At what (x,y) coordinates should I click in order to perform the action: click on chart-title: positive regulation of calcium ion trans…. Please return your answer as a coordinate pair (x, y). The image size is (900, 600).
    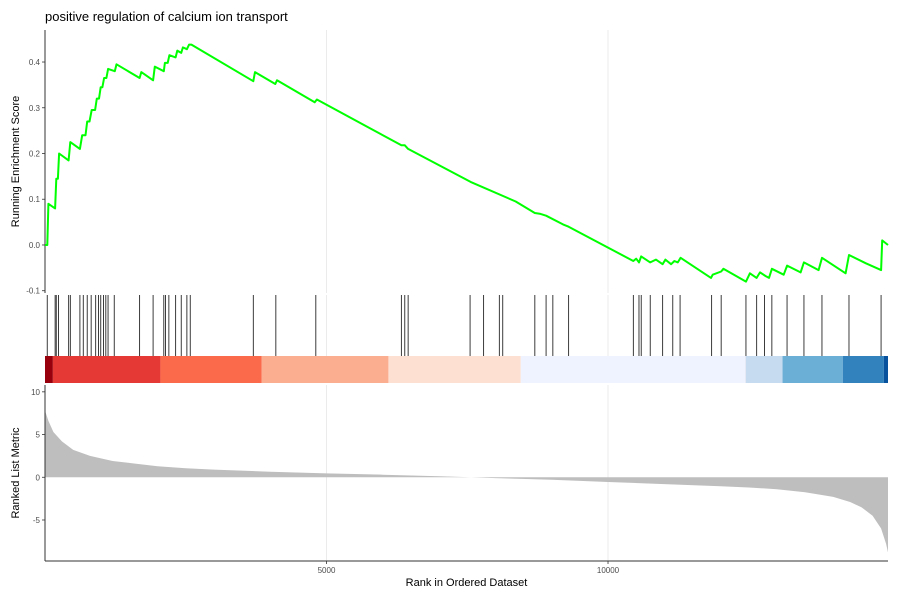
    Looking at the image, I should click on (166, 16).